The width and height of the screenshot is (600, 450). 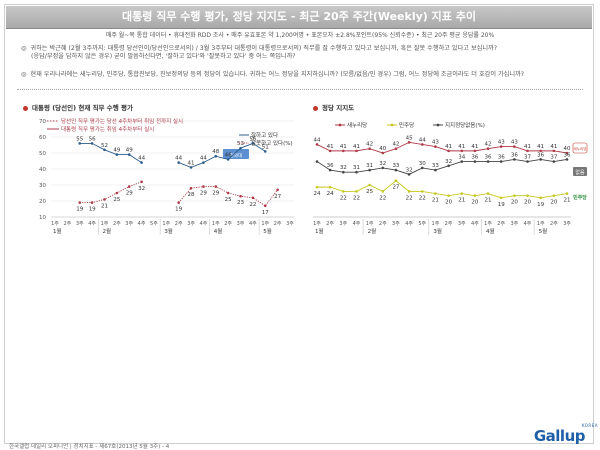 What do you see at coordinates (369, 166) in the screenshot?
I see `data-label: 31` at bounding box center [369, 166].